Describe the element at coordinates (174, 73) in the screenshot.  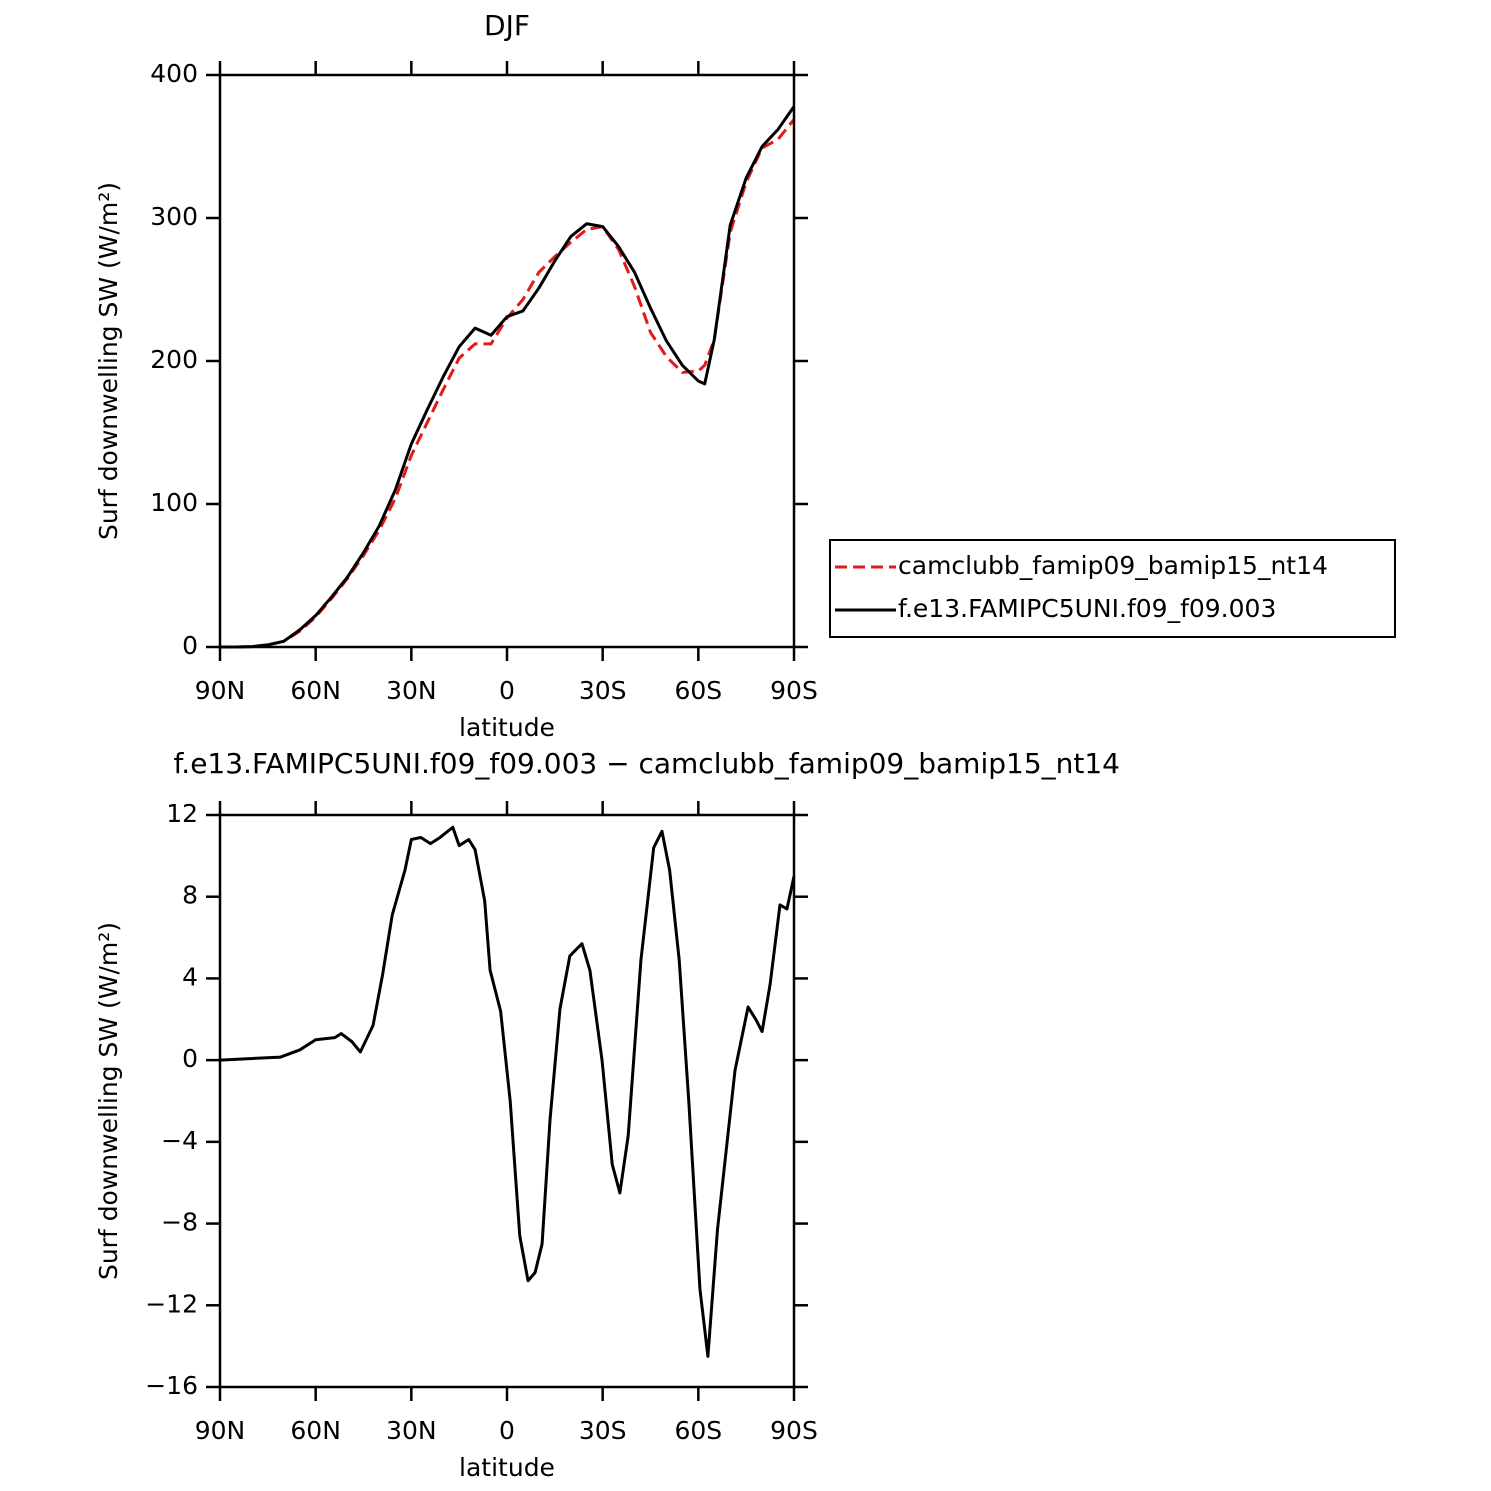
I see `y-tick-label: 400` at that location.